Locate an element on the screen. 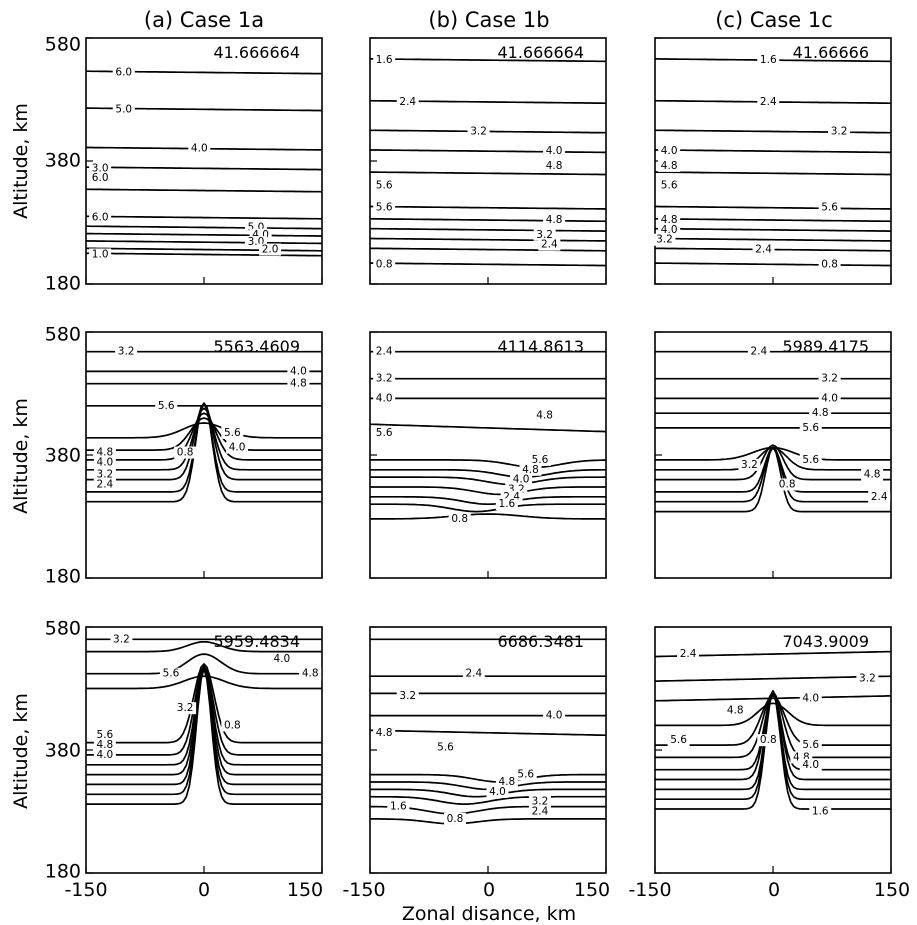  y-tick-row3-bot: 180 is located at coordinates (63, 872).